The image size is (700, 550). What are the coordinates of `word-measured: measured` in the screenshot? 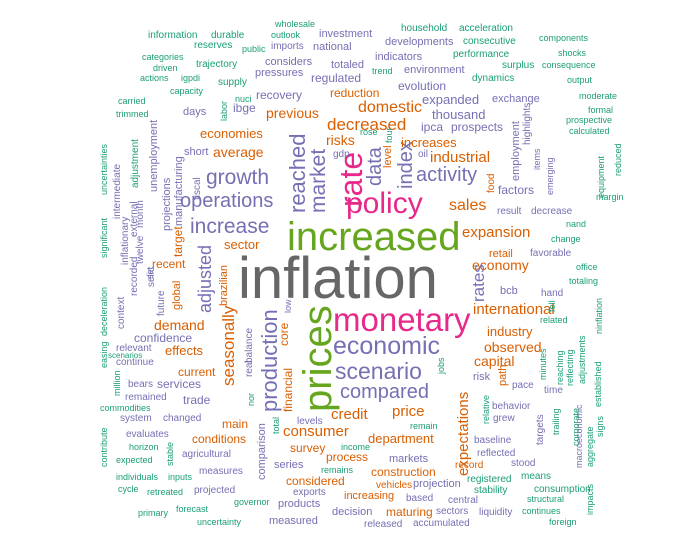 It's located at (293, 521).